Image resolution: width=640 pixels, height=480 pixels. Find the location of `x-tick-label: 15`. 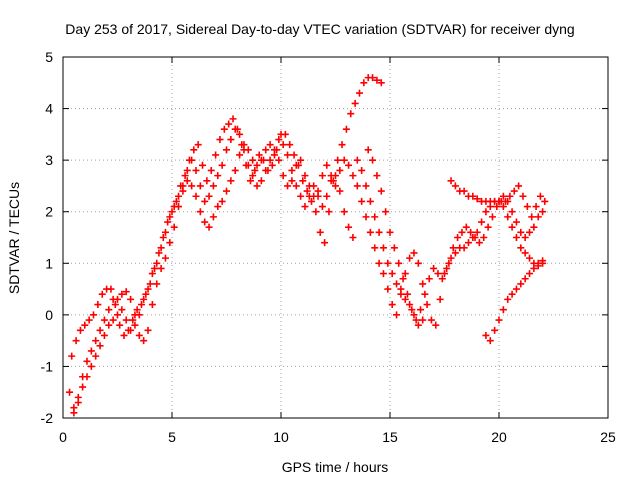

x-tick-label: 15 is located at coordinates (390, 437).